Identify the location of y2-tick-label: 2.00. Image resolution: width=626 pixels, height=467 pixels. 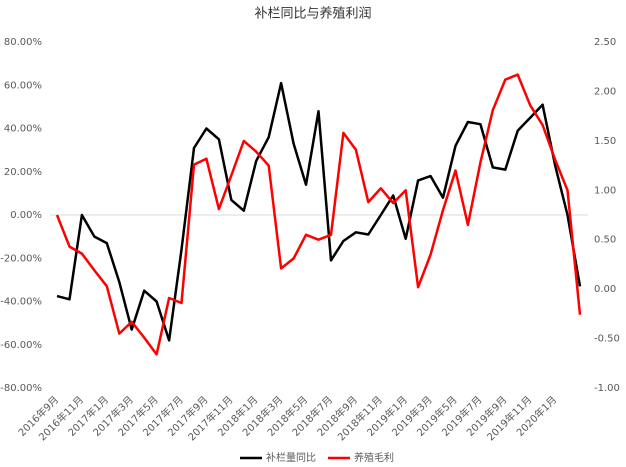
(605, 91).